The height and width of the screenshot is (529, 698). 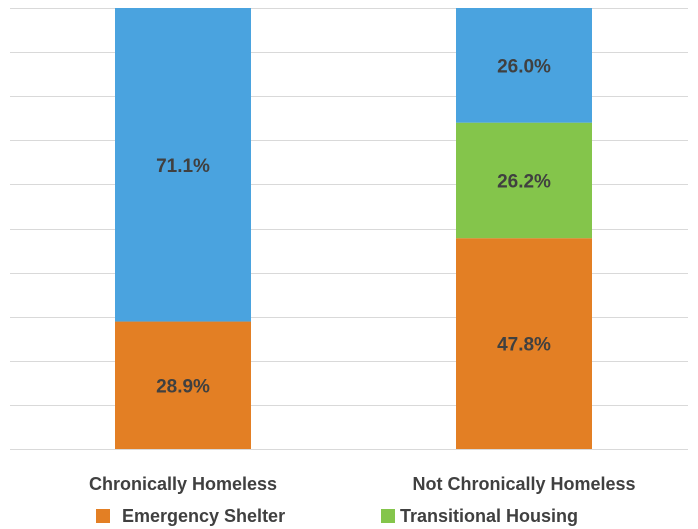 I want to click on bar-segment-not-chronically-homeless-transitional-housing, so click(x=524, y=180).